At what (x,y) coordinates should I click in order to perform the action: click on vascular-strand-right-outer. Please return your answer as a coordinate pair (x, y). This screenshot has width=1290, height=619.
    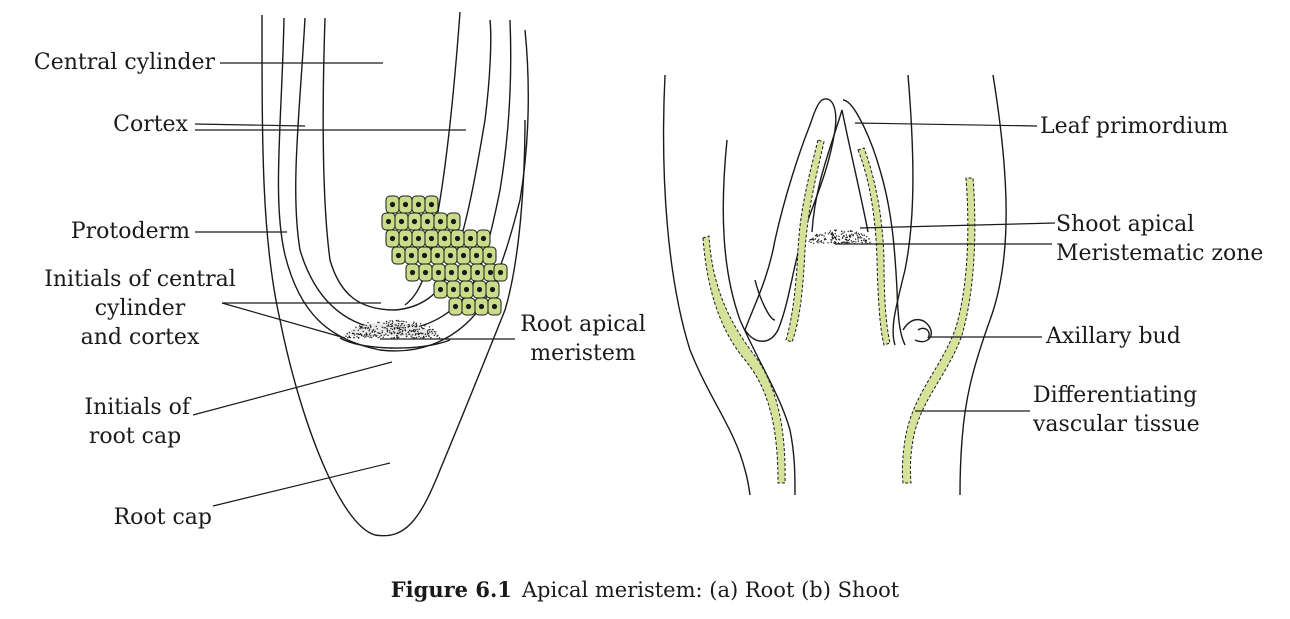
    Looking at the image, I should click on (938, 330).